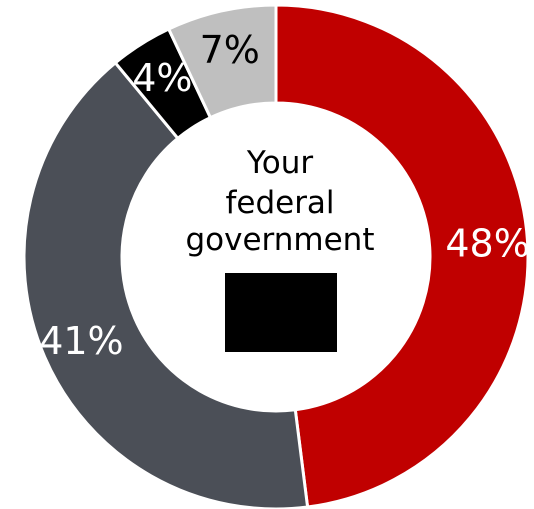 The height and width of the screenshot is (509, 534). I want to click on center-text-line-2: federal, so click(279, 203).